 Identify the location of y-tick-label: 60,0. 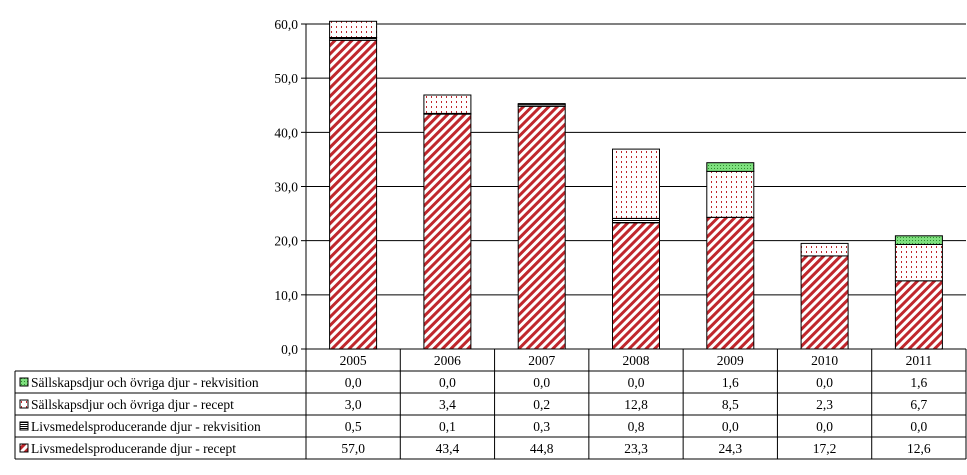
(286, 24).